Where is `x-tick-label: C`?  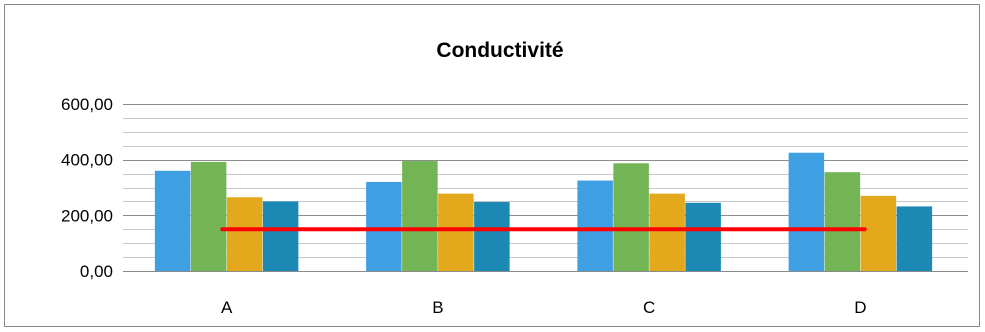 x-tick-label: C is located at coordinates (649, 307).